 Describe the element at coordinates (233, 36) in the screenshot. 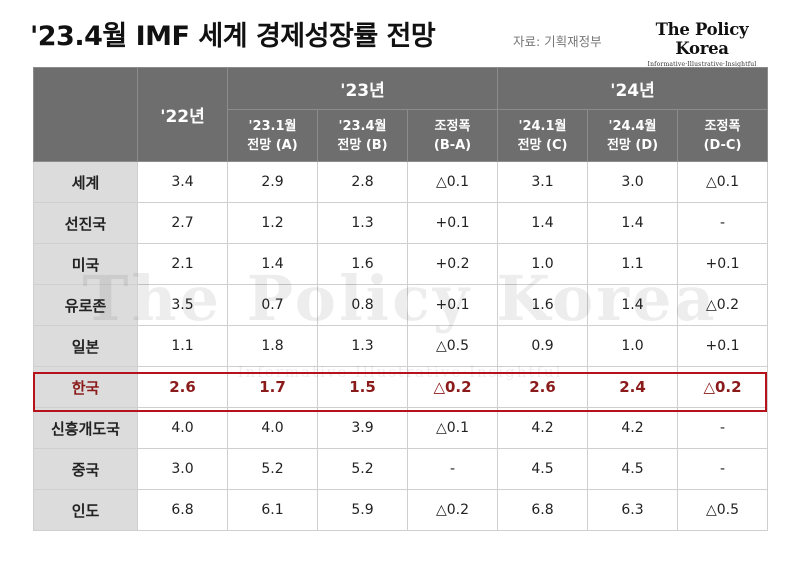

I see `page-title: '23.4월 IMF 세계 경제성장률 전망` at that location.